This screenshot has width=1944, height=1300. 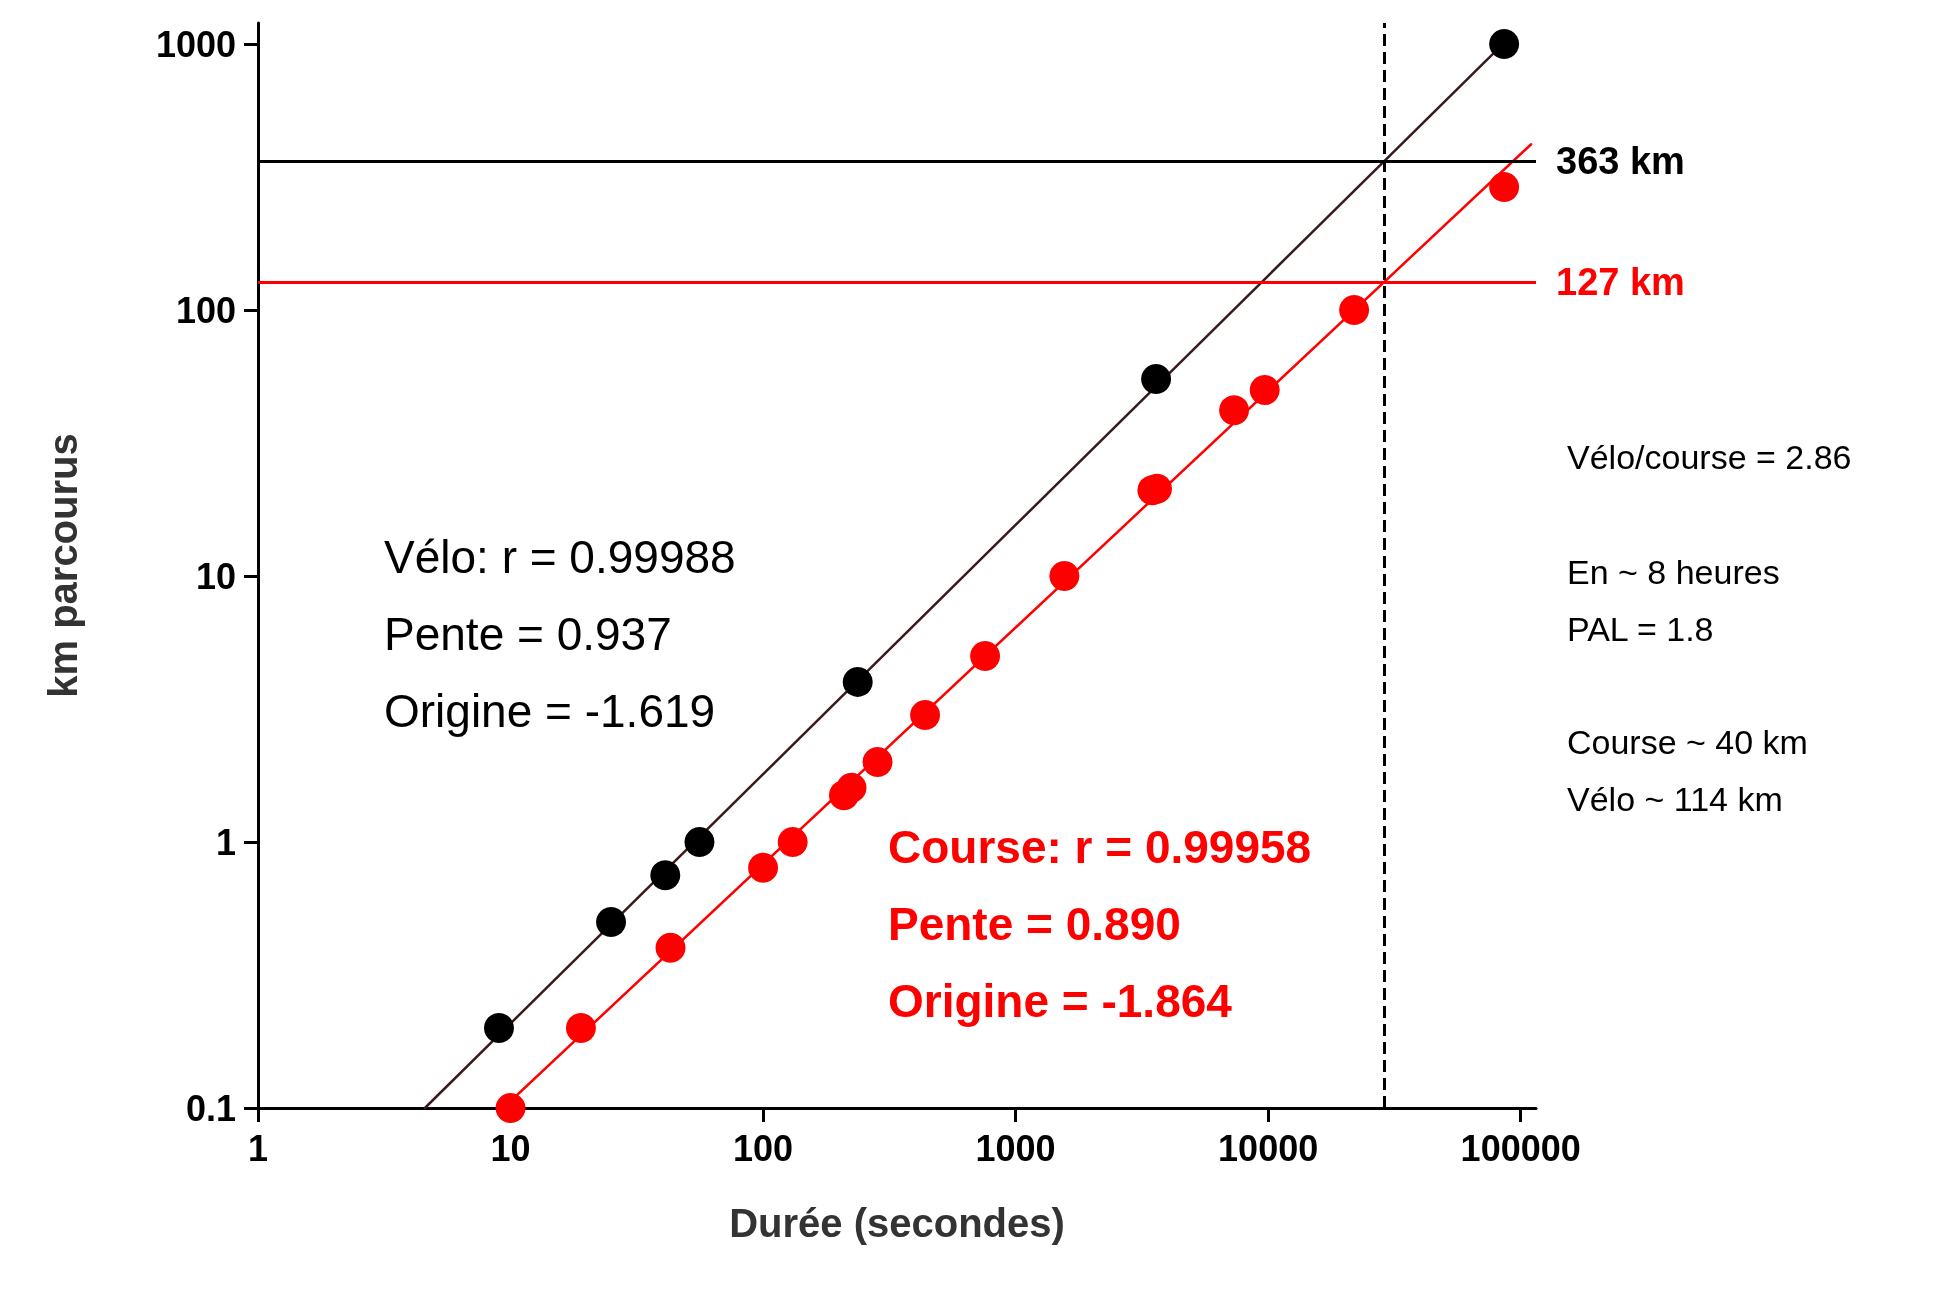 What do you see at coordinates (63, 565) in the screenshot?
I see `y-axis-title: km parcourus` at bounding box center [63, 565].